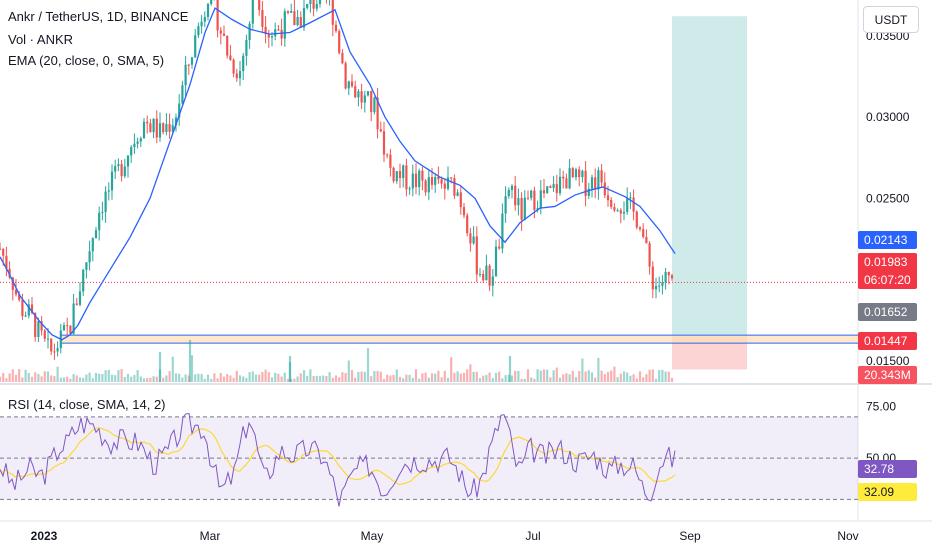  I want to click on rsi-ma-value-tag: 32.09, so click(887, 492).